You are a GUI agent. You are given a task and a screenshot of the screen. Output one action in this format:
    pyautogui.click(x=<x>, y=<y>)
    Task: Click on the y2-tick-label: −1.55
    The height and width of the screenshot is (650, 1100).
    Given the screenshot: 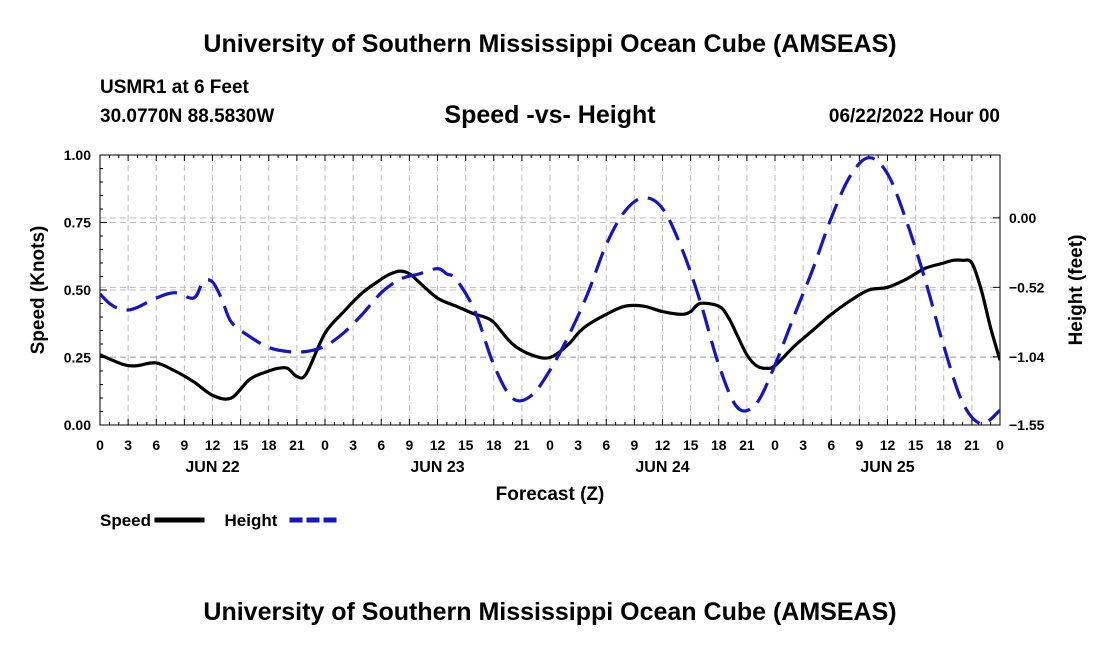 What is the action you would take?
    pyautogui.click(x=1027, y=425)
    